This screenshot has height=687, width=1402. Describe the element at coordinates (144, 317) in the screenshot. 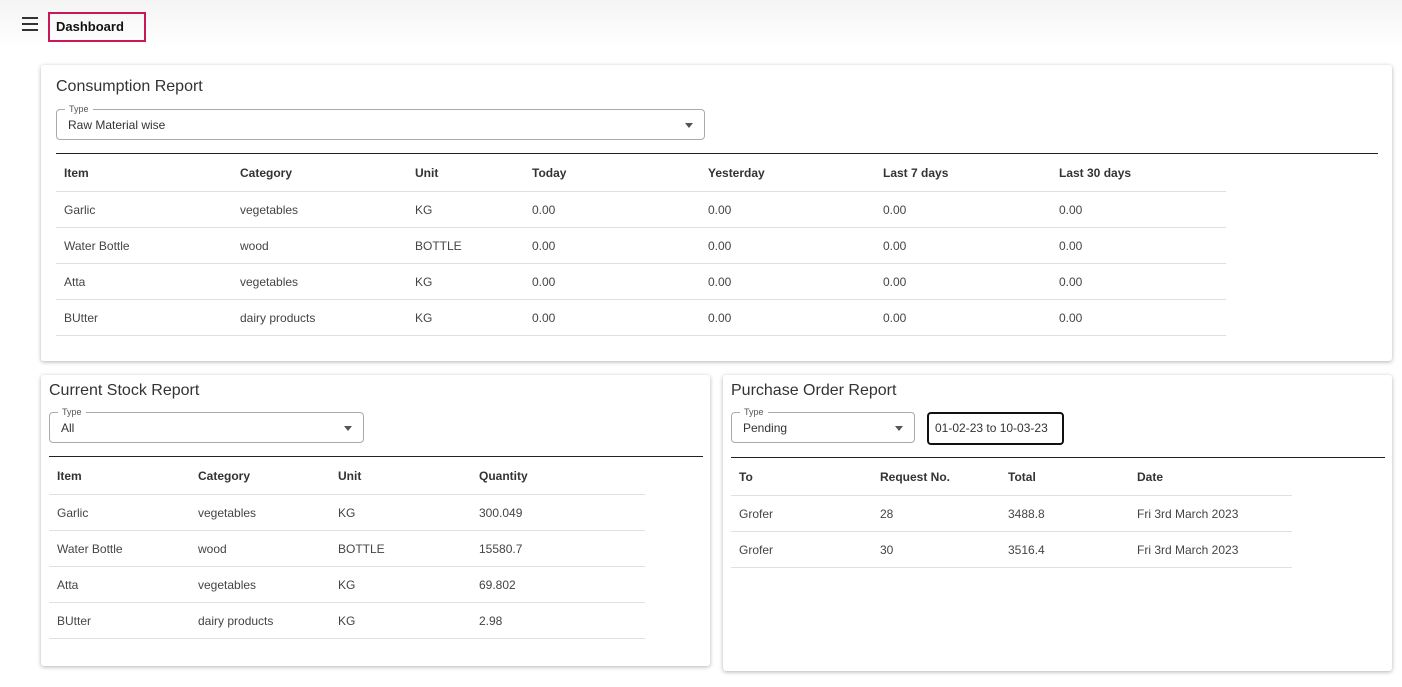

I see `table-cell: BUtter` at that location.